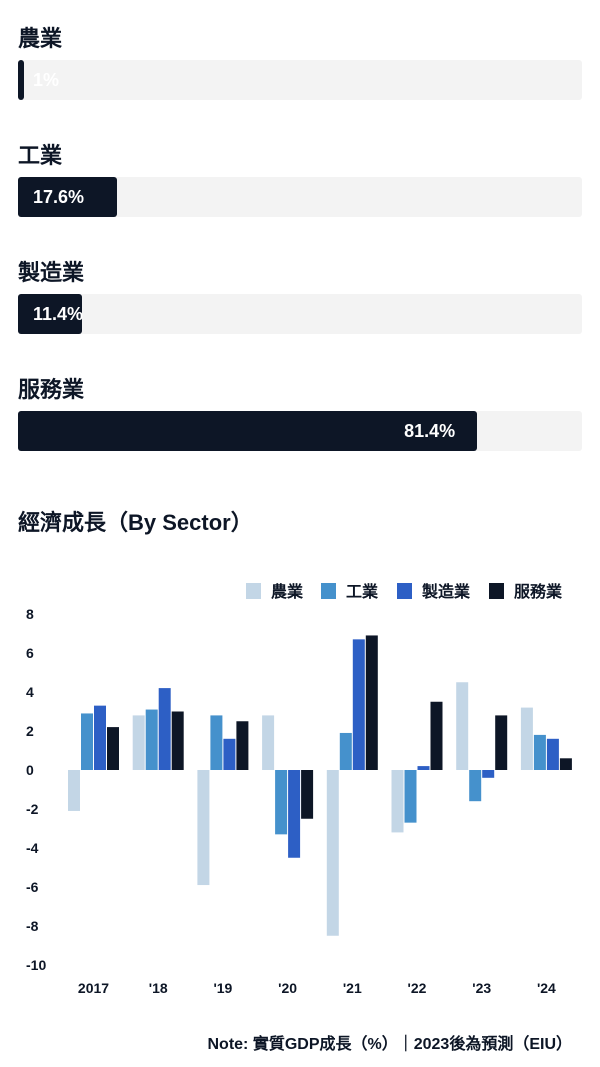 The height and width of the screenshot is (1067, 600). Describe the element at coordinates (287, 988) in the screenshot. I see `x-tick-label: '20` at that location.